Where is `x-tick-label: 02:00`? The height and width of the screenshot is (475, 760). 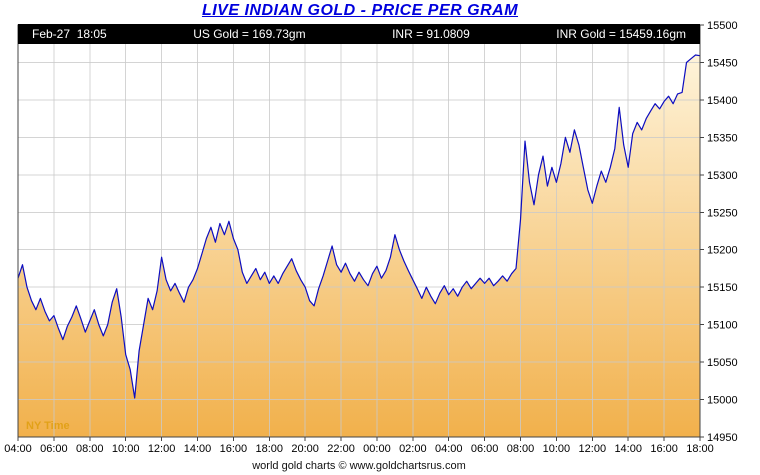 x-tick-label: 02:00 is located at coordinates (413, 449).